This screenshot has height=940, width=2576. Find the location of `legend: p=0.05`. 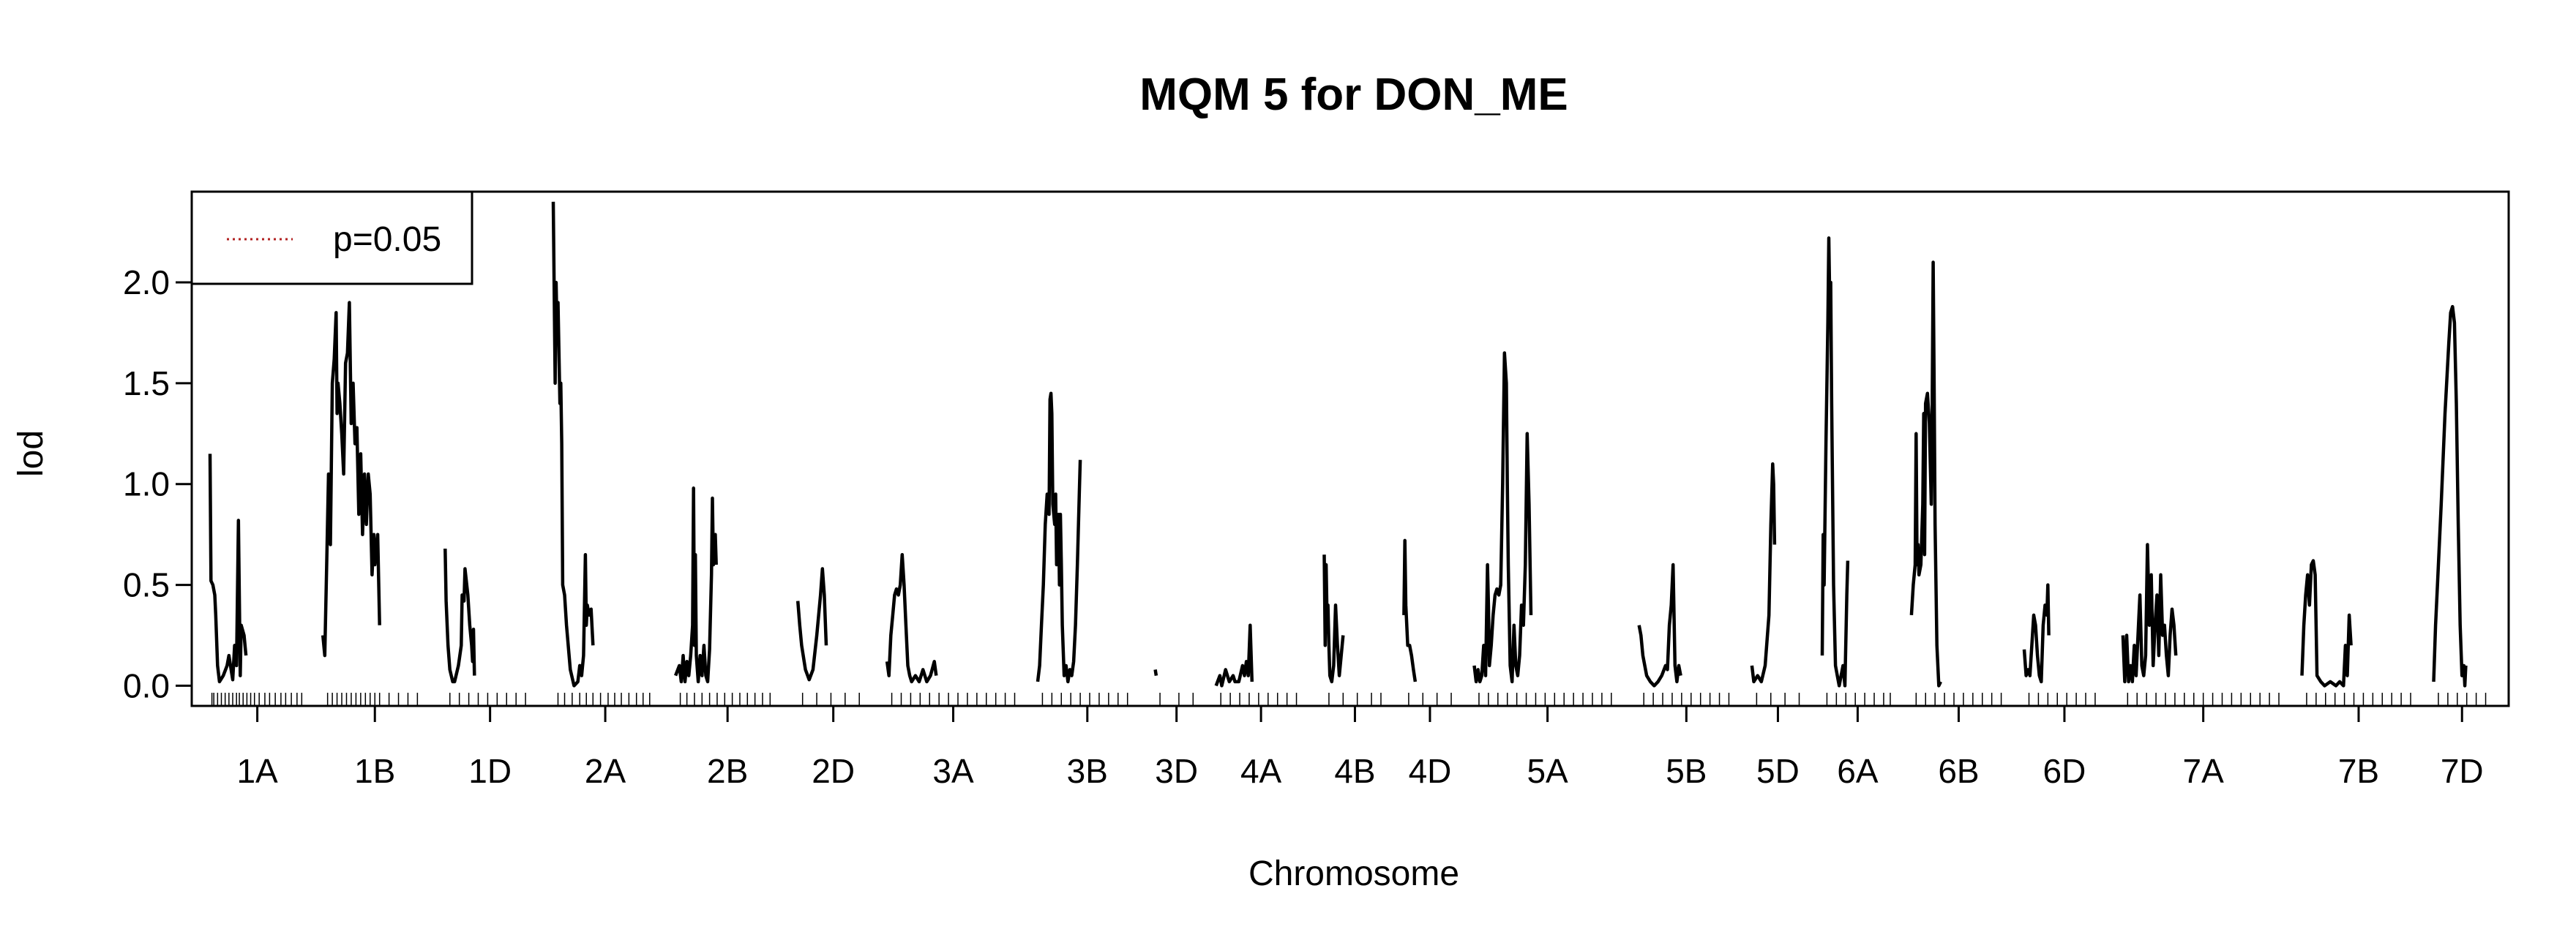

legend: p=0.05 is located at coordinates (331, 237).